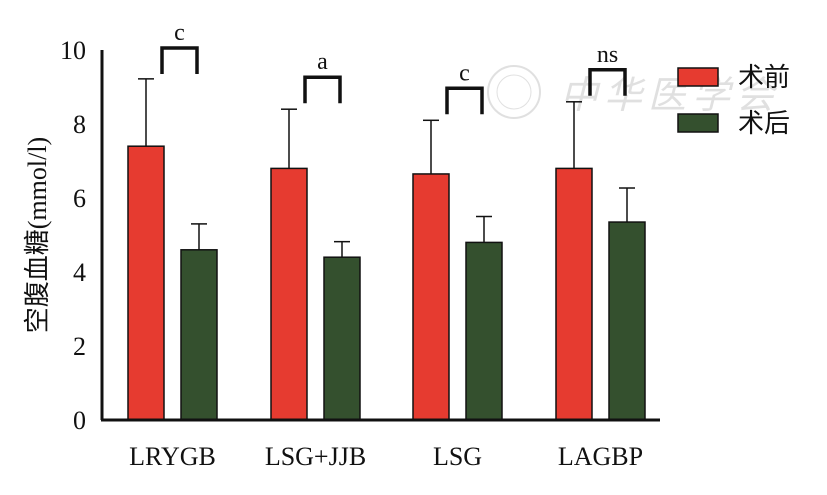 Image resolution: width=827 pixels, height=495 pixels. Describe the element at coordinates (37, 235) in the screenshot. I see `y-axis-label: 空腹血糖(mmol/l)` at that location.